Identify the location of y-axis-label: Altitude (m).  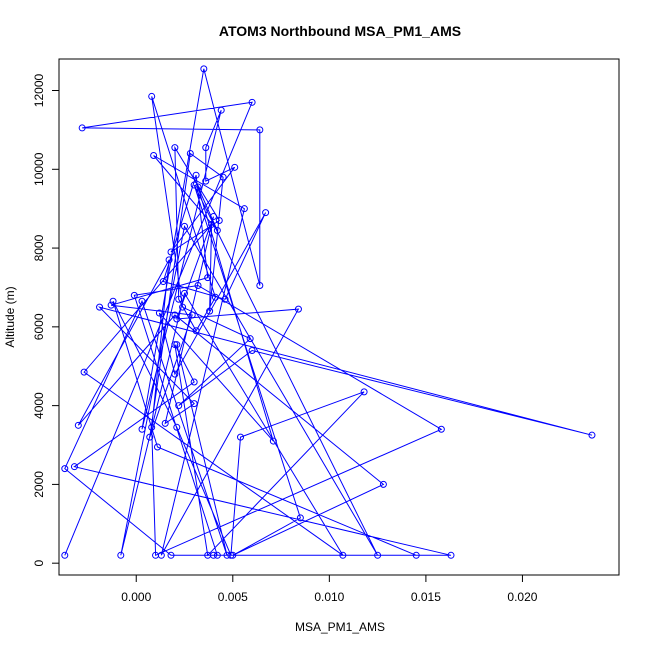
(10, 316).